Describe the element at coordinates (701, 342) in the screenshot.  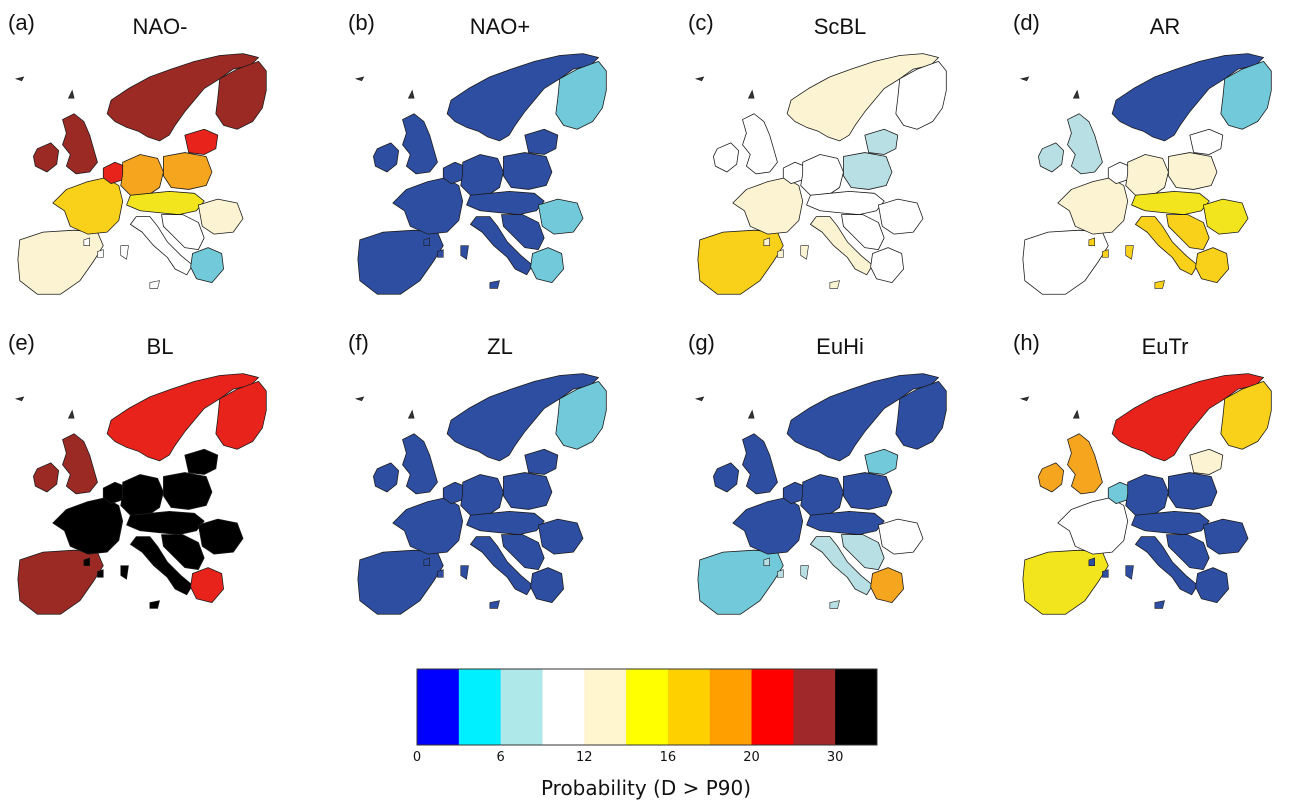
I see `panel-letter: (g)` at that location.